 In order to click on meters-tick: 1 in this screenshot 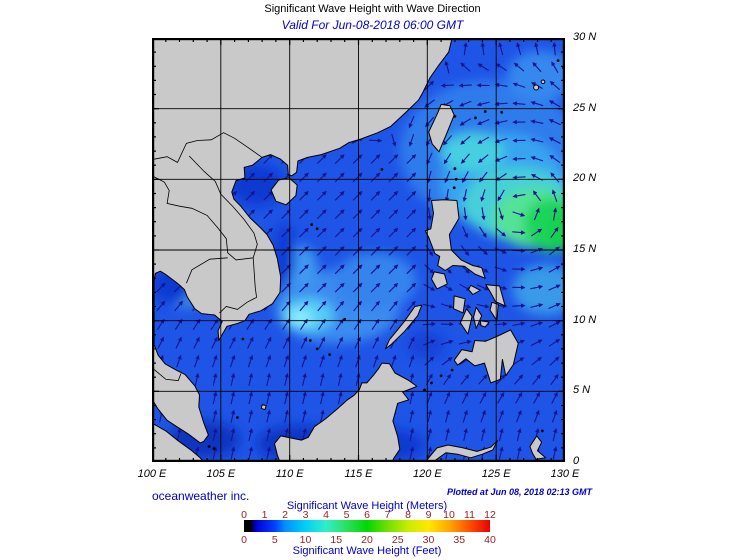, I will do `click(264, 515)`.